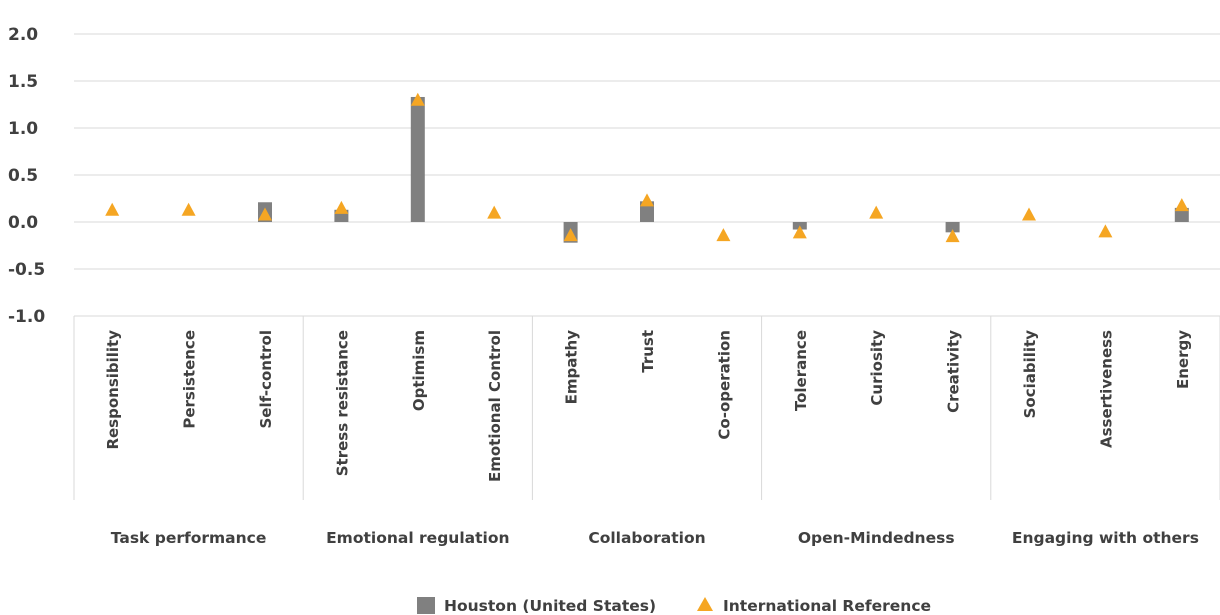 Image resolution: width=1220 pixels, height=615 pixels. I want to click on category-label: Assertiveness, so click(1106, 389).